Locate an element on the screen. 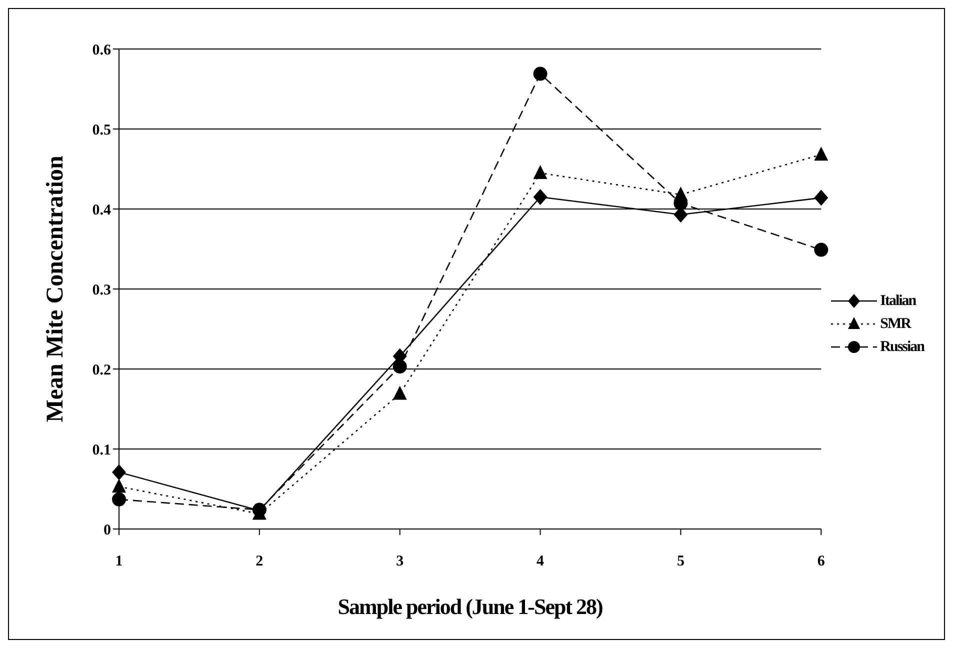 The width and height of the screenshot is (961, 658). y-axis-title: Mean Mite Concentration is located at coordinates (55, 289).